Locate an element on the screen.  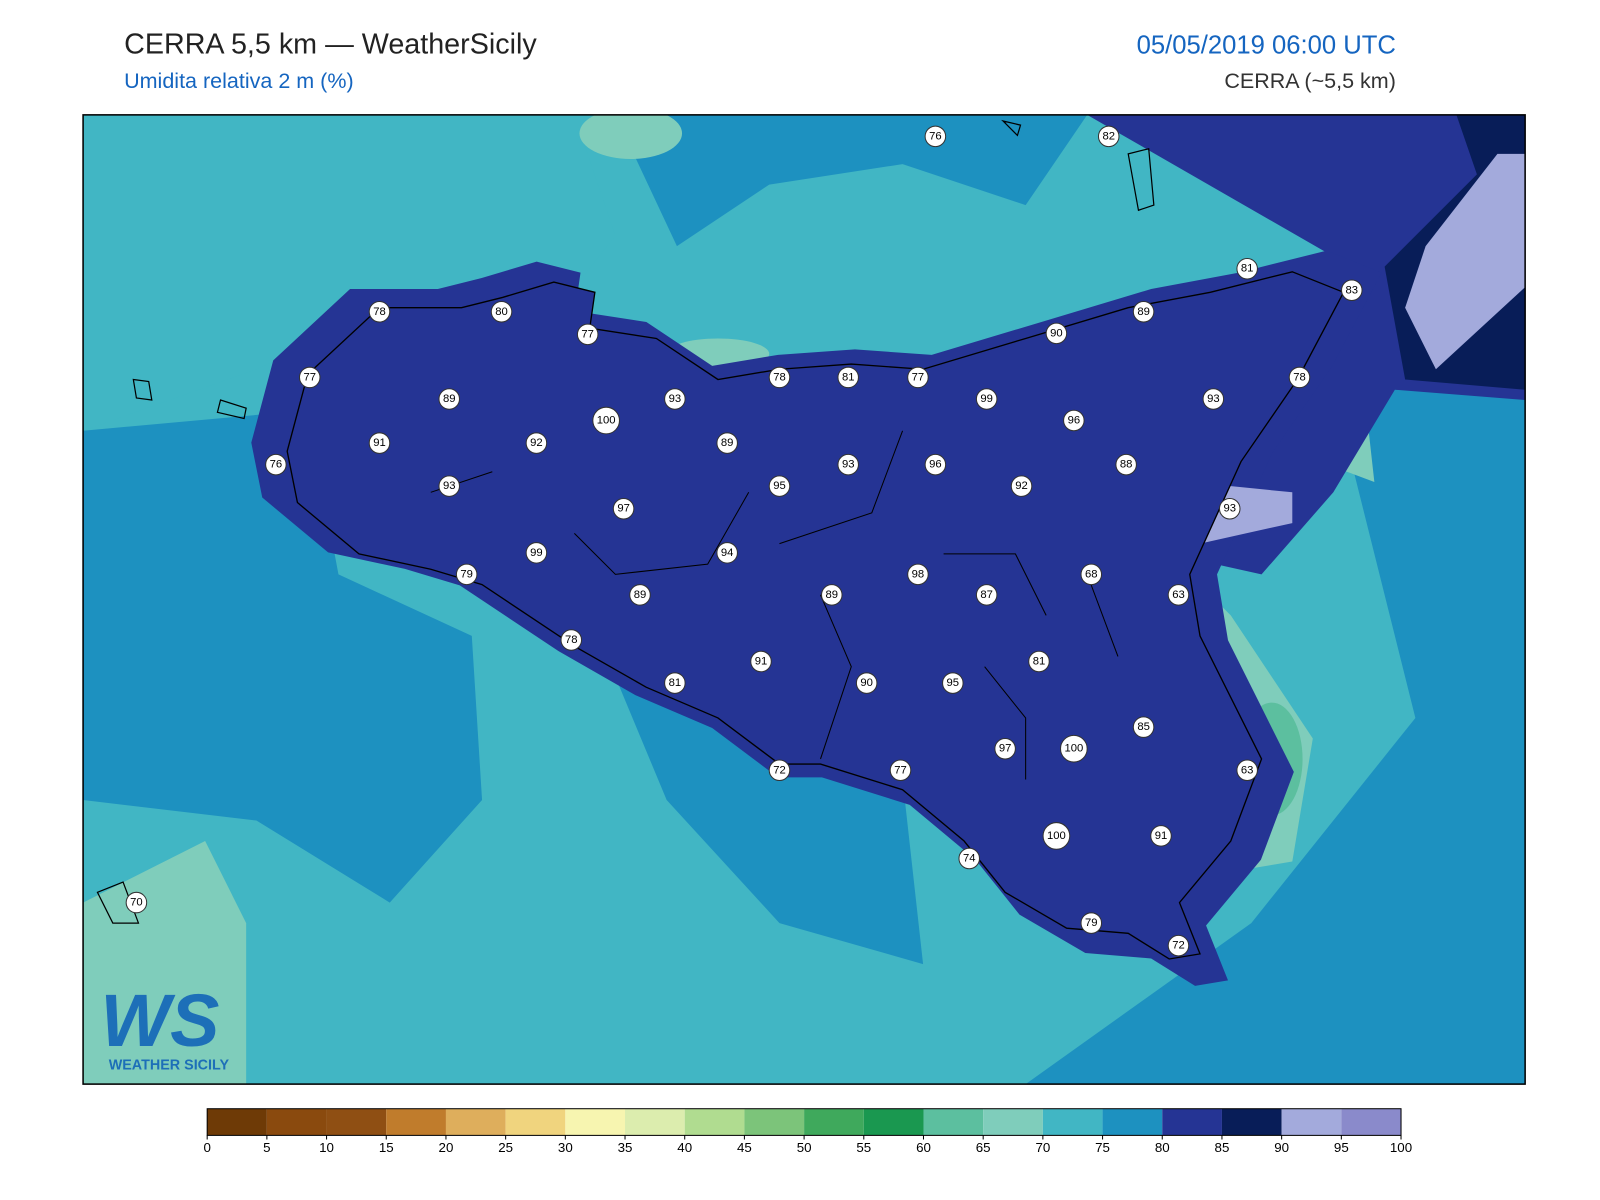
station-label: 80 is located at coordinates (501, 312).